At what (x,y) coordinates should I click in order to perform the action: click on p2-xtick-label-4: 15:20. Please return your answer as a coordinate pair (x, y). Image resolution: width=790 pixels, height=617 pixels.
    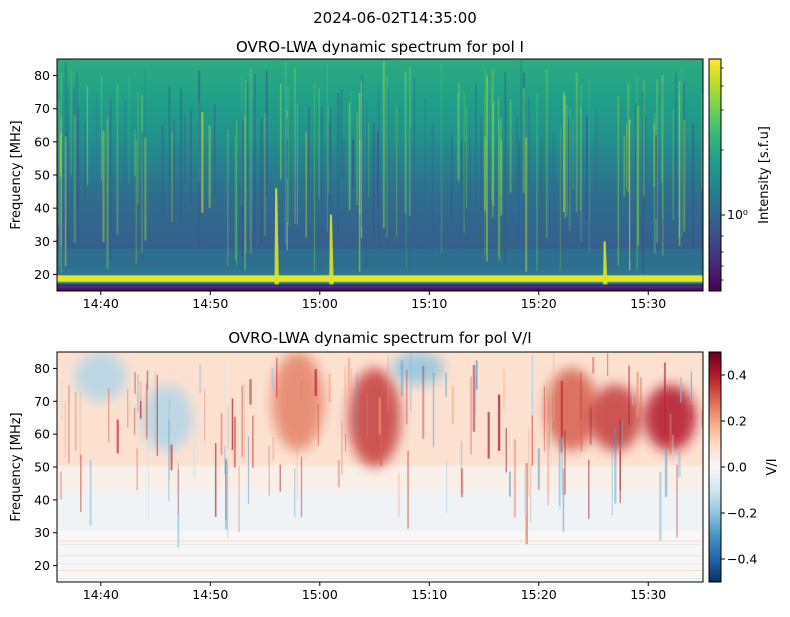
    Looking at the image, I should click on (539, 594).